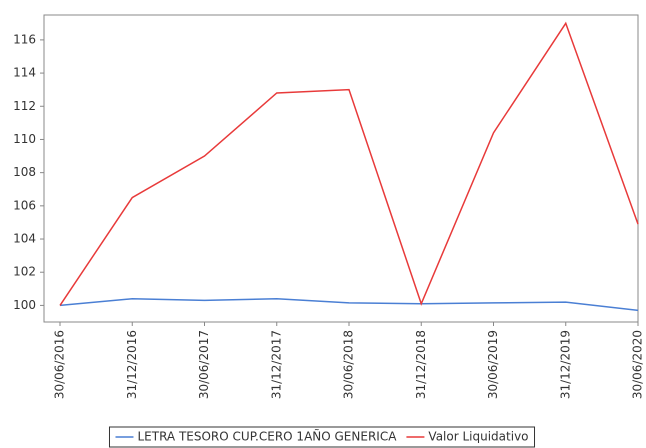 The width and height of the screenshot is (646, 448). Describe the element at coordinates (60, 364) in the screenshot. I see `x-tick-label: 30/06/2016` at that location.